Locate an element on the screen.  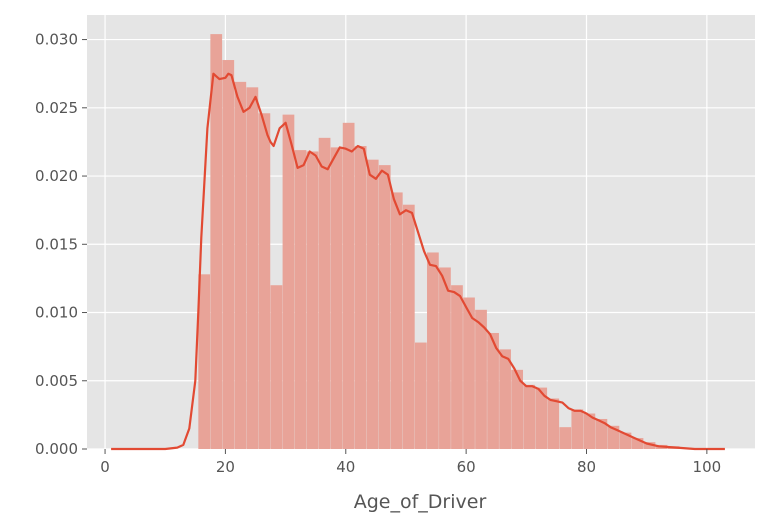
y-axis: 0.000 0.005 0.010 0.015 0.020 0.025 0.030 is located at coordinates (61, 244).